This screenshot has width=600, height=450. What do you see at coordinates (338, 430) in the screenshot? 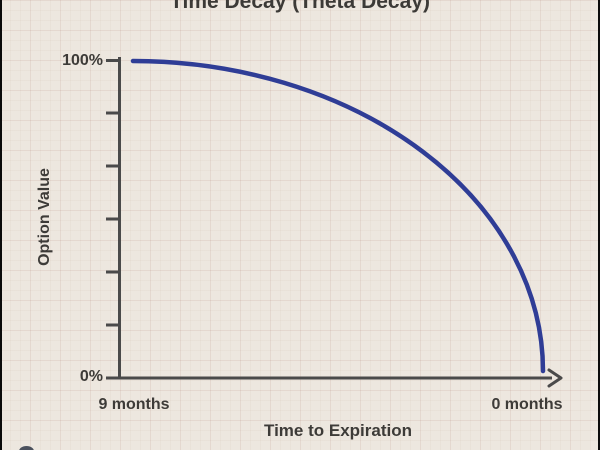
I see `x-axis-label: Time to Expiration` at bounding box center [338, 430].